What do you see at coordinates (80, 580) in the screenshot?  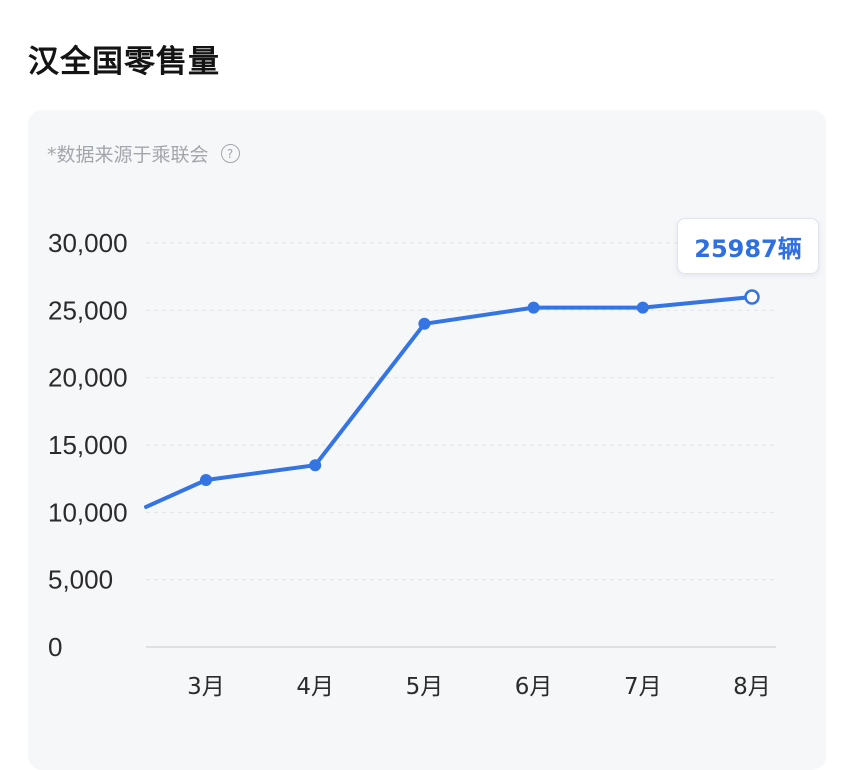 I see `y-tick-label: 5,000` at bounding box center [80, 580].